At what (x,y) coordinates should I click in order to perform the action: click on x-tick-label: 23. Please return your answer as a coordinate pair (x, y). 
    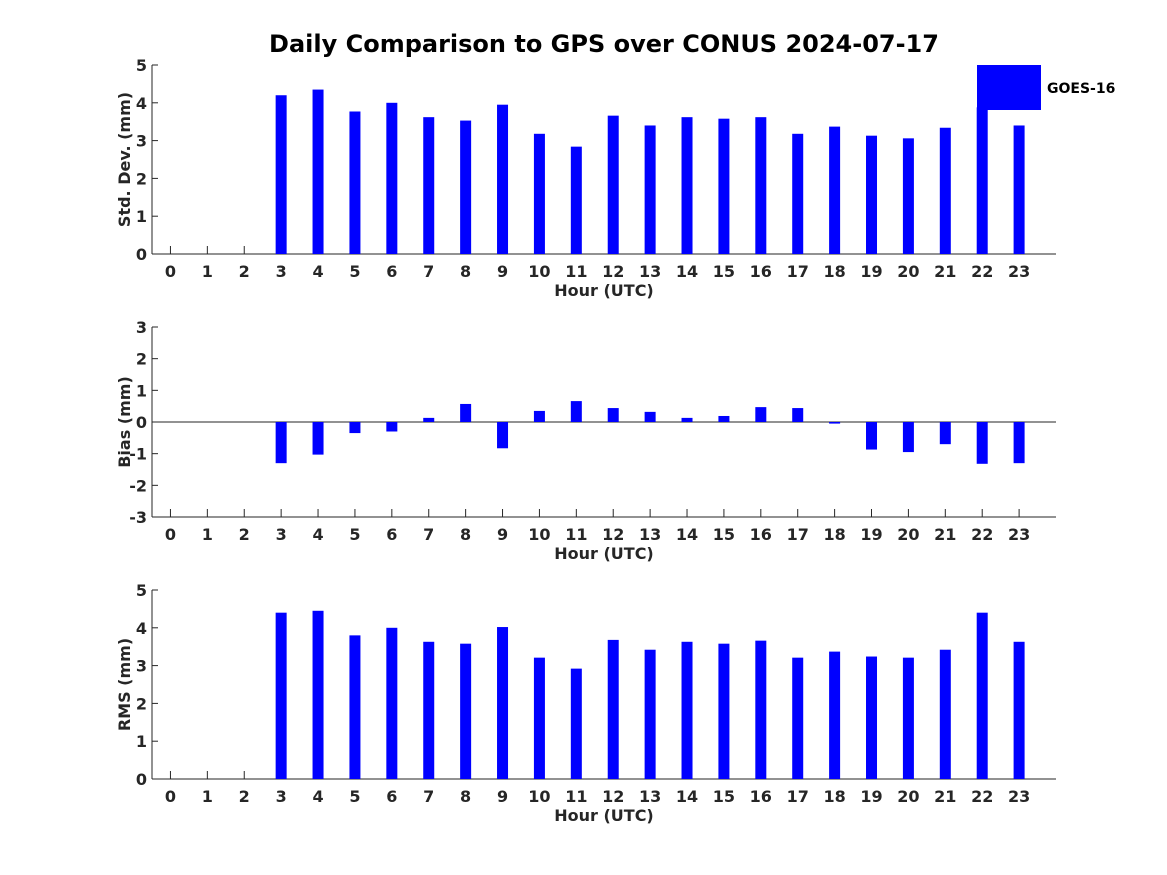
    Looking at the image, I should click on (1019, 796).